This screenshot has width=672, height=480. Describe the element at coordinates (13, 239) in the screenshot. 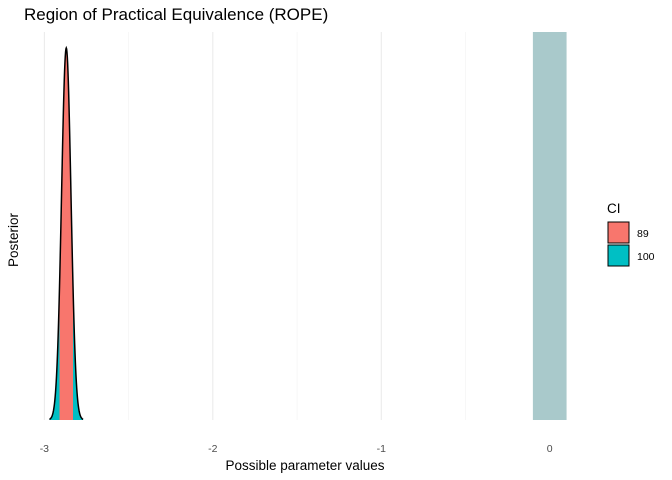

I see `y-axis-title: Posterior` at that location.